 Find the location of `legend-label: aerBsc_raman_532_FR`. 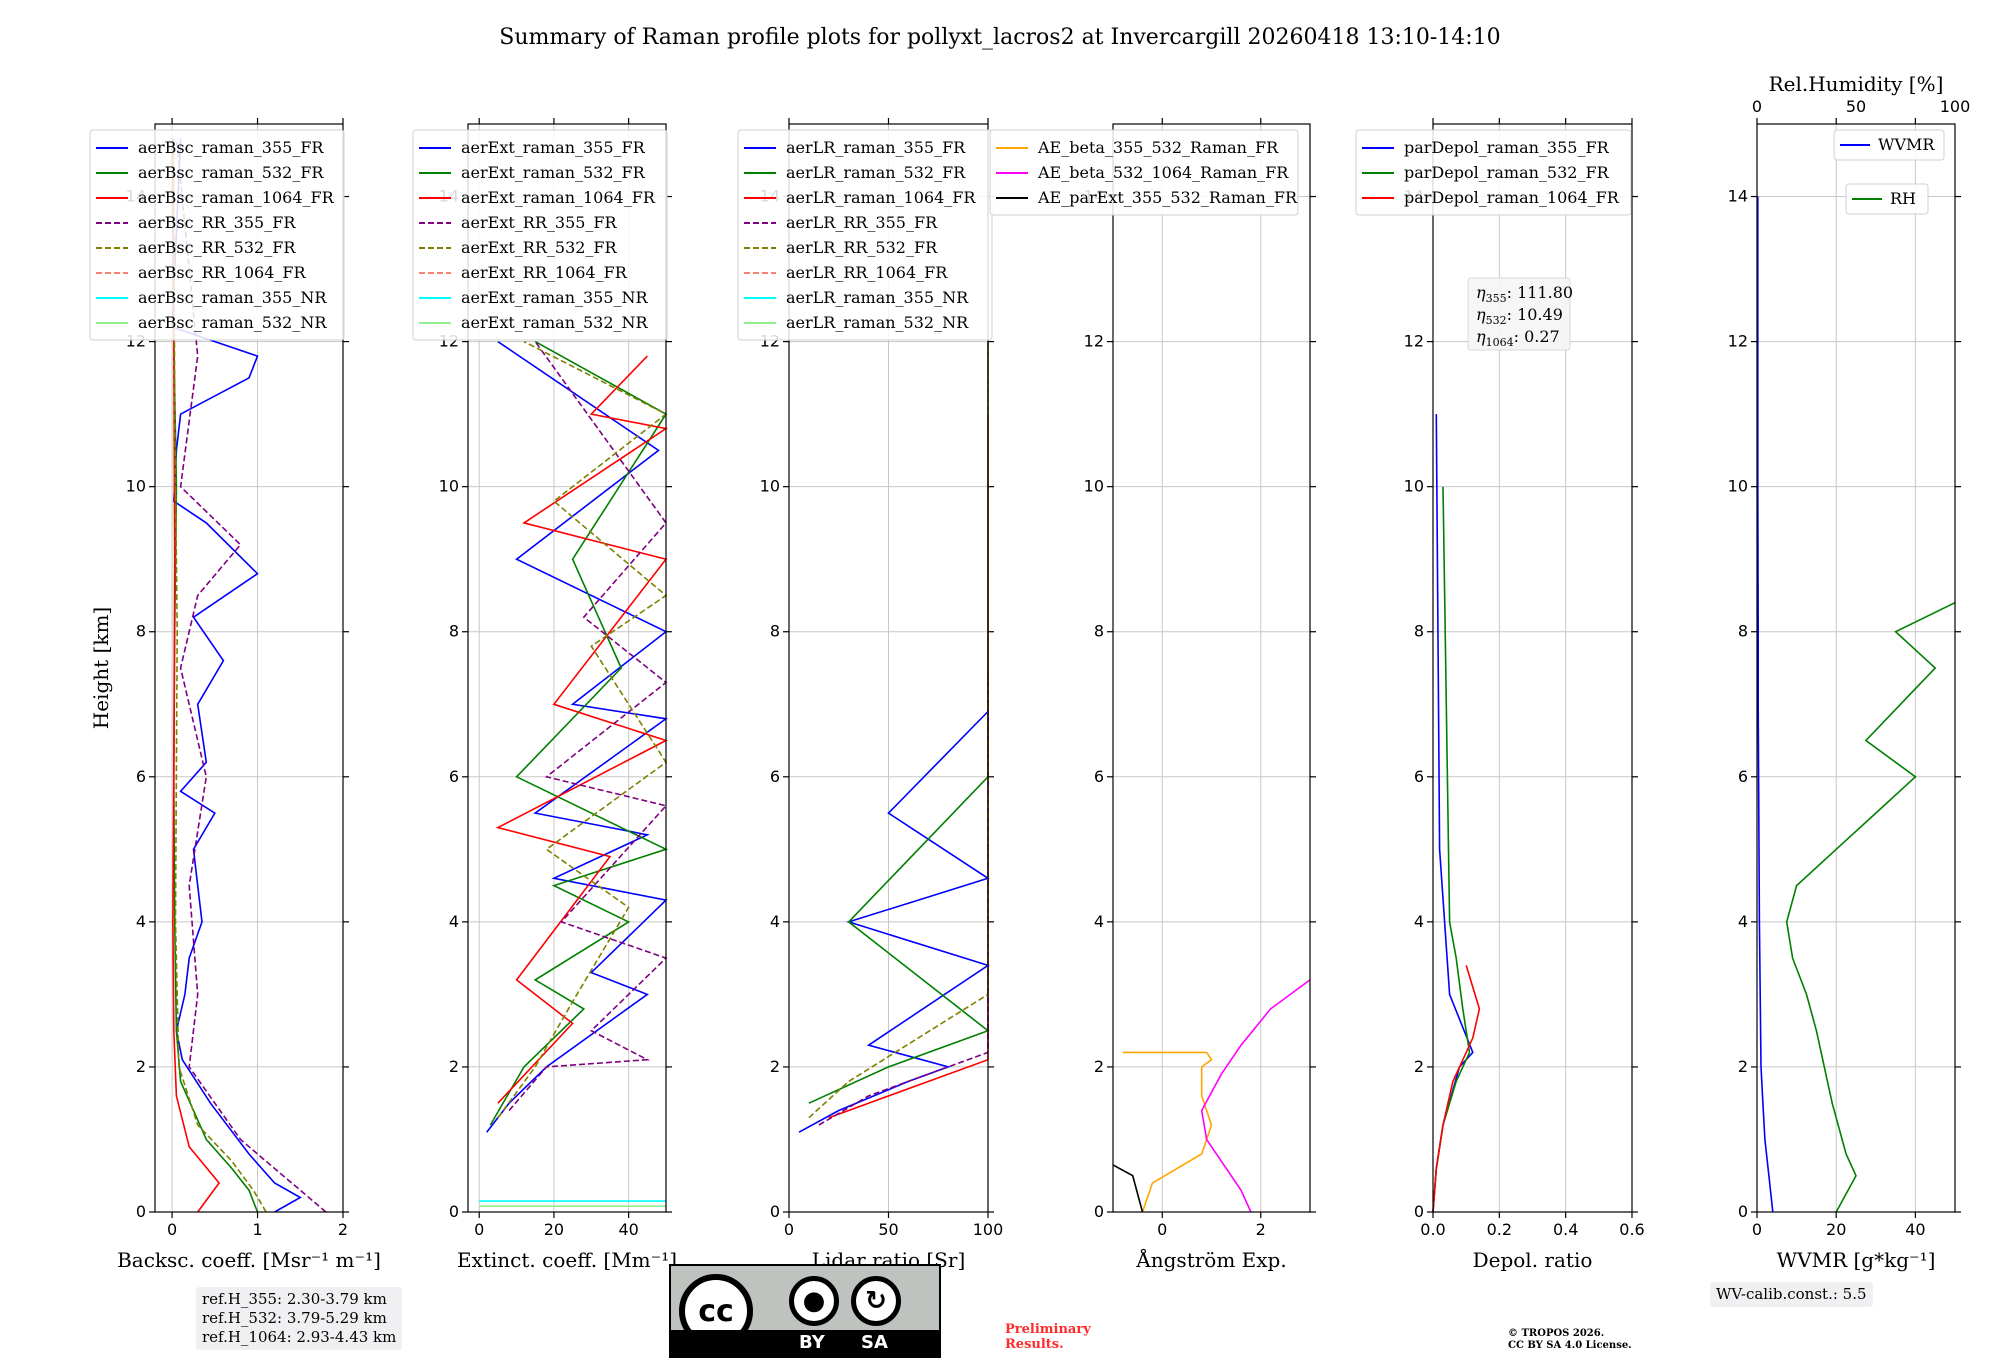

legend-label: aerBsc_raman_532_FR is located at coordinates (231, 172).